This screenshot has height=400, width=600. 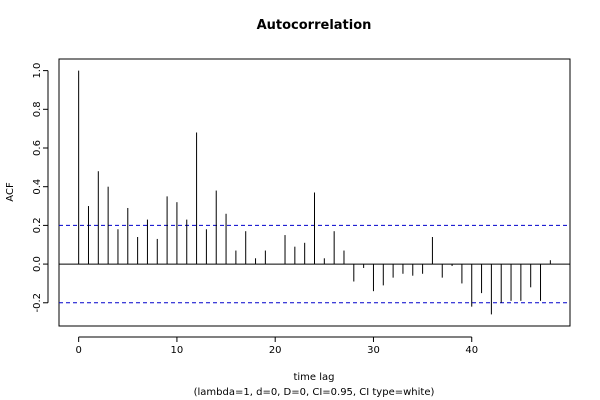 What do you see at coordinates (37, 71) in the screenshot?
I see `y-tick-label: 1.0` at bounding box center [37, 71].